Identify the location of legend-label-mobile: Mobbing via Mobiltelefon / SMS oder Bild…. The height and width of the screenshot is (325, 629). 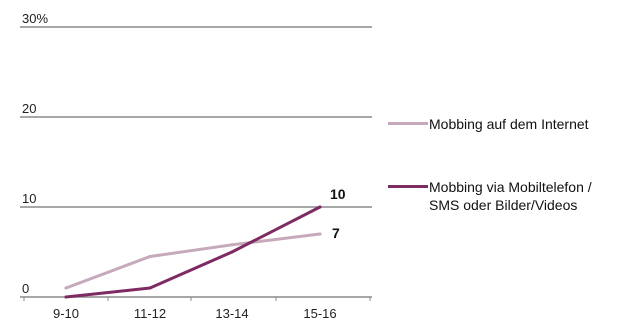
(510, 196).